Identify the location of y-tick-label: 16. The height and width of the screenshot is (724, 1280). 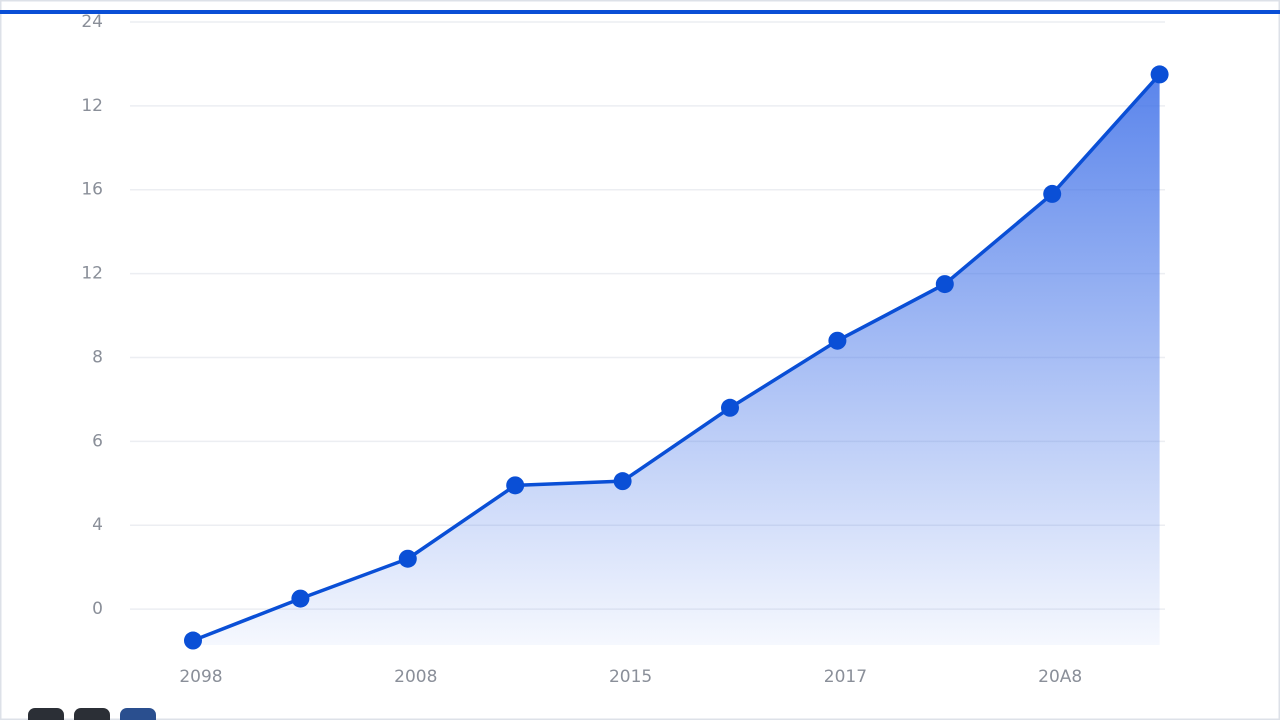
(92, 190).